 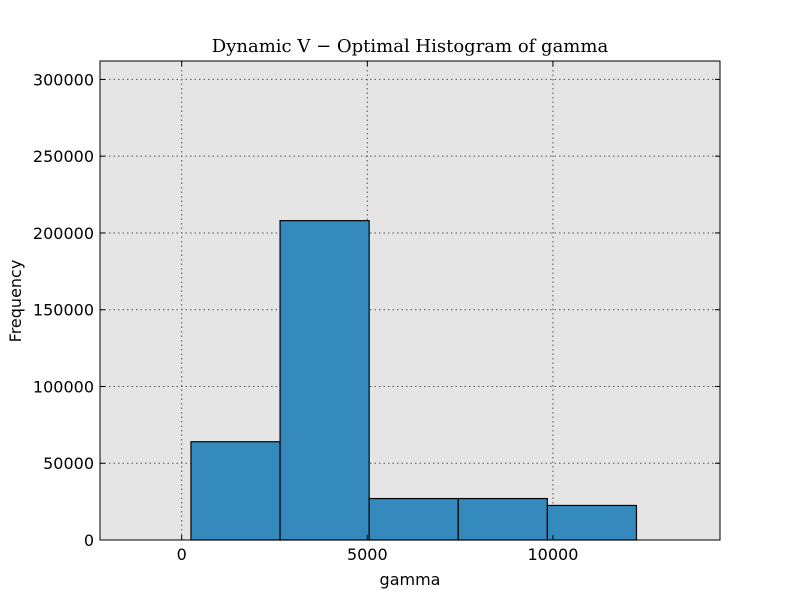 I want to click on y-tick-label: 50000, so click(x=68, y=463).